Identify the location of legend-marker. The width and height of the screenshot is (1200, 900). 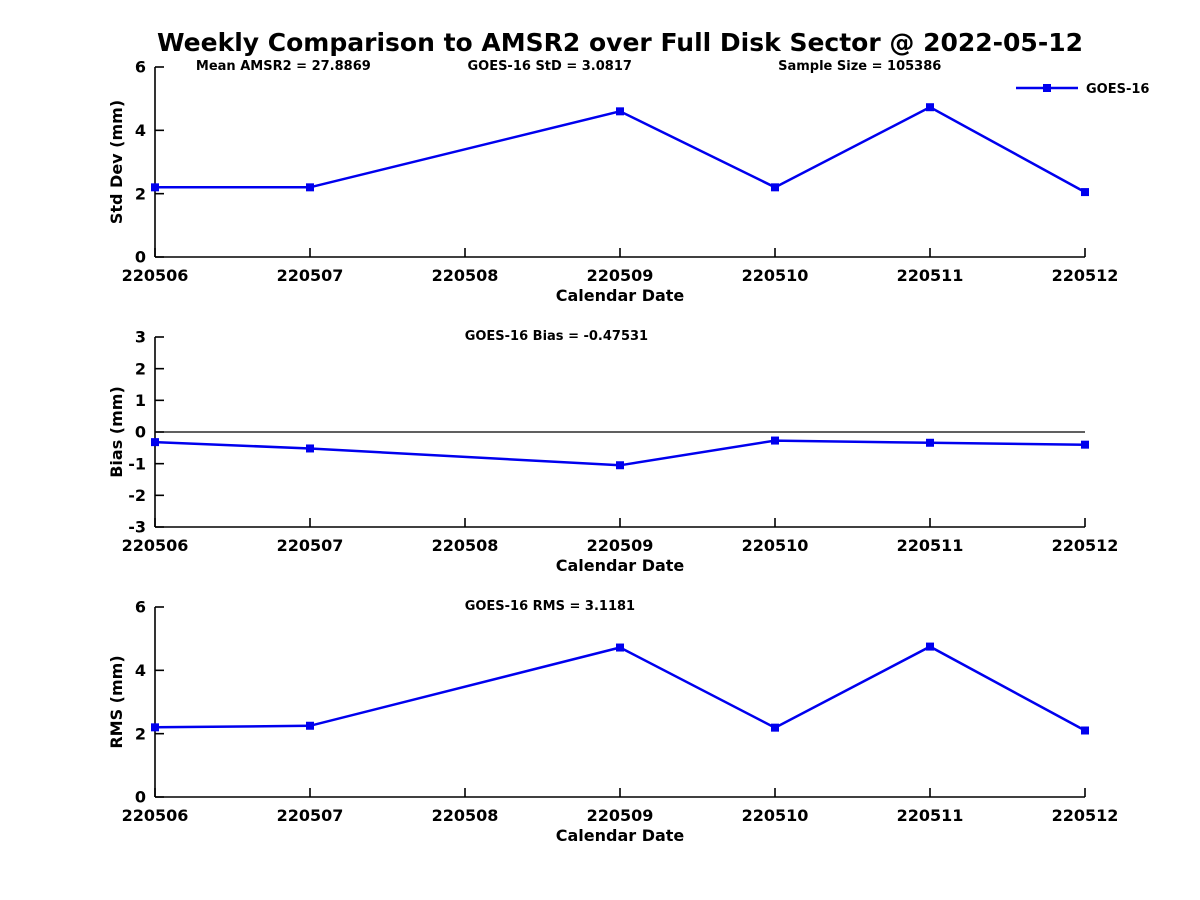
(1047, 88).